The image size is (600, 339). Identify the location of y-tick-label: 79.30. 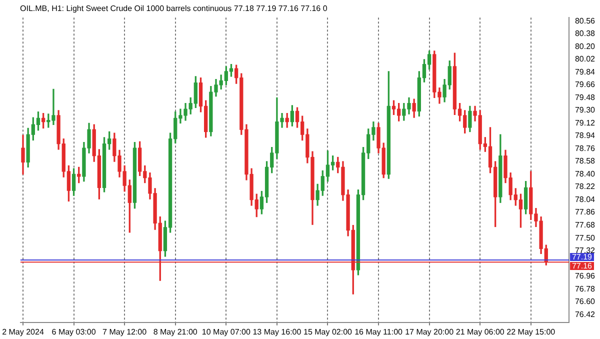
(585, 110).